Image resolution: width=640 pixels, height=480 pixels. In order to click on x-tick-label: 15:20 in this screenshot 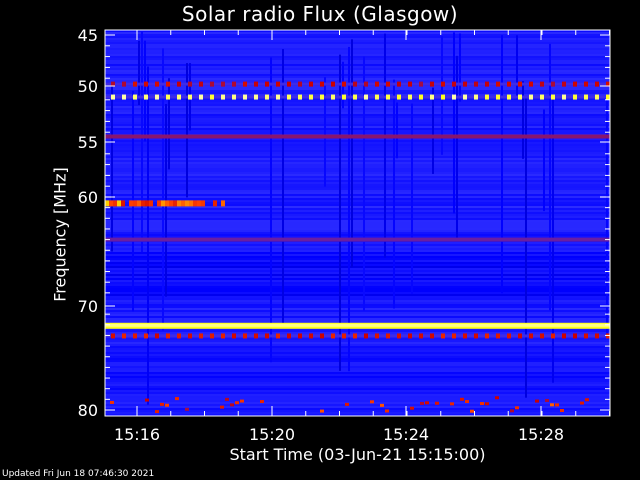, I will do `click(272, 434)`.